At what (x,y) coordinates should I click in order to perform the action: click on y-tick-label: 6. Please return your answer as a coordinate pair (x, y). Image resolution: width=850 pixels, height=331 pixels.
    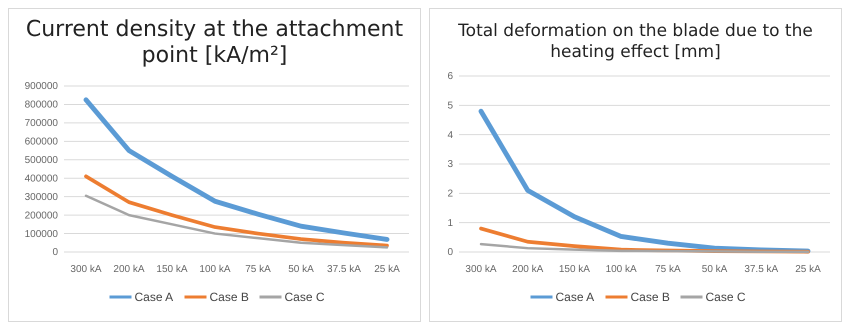
    Looking at the image, I should click on (450, 76).